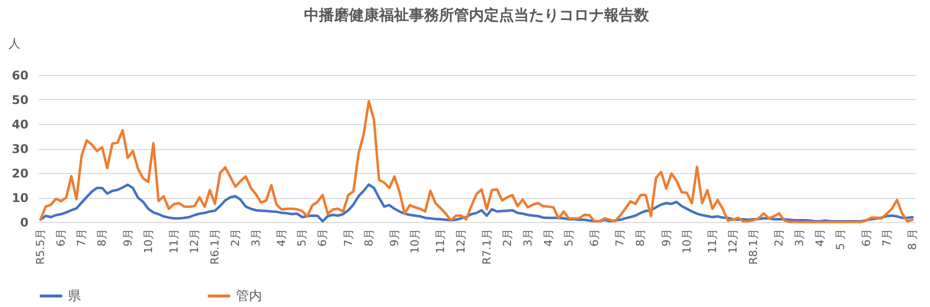 Image resolution: width=930 pixels, height=307 pixels. I want to click on y-tick-label: 60, so click(20, 75).